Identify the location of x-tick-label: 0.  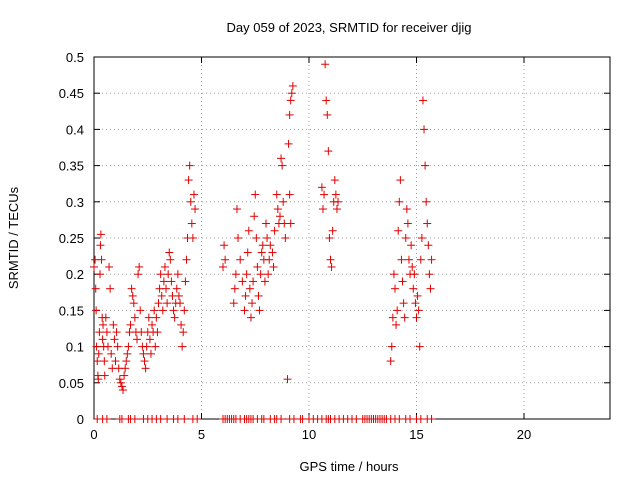
(93, 434).